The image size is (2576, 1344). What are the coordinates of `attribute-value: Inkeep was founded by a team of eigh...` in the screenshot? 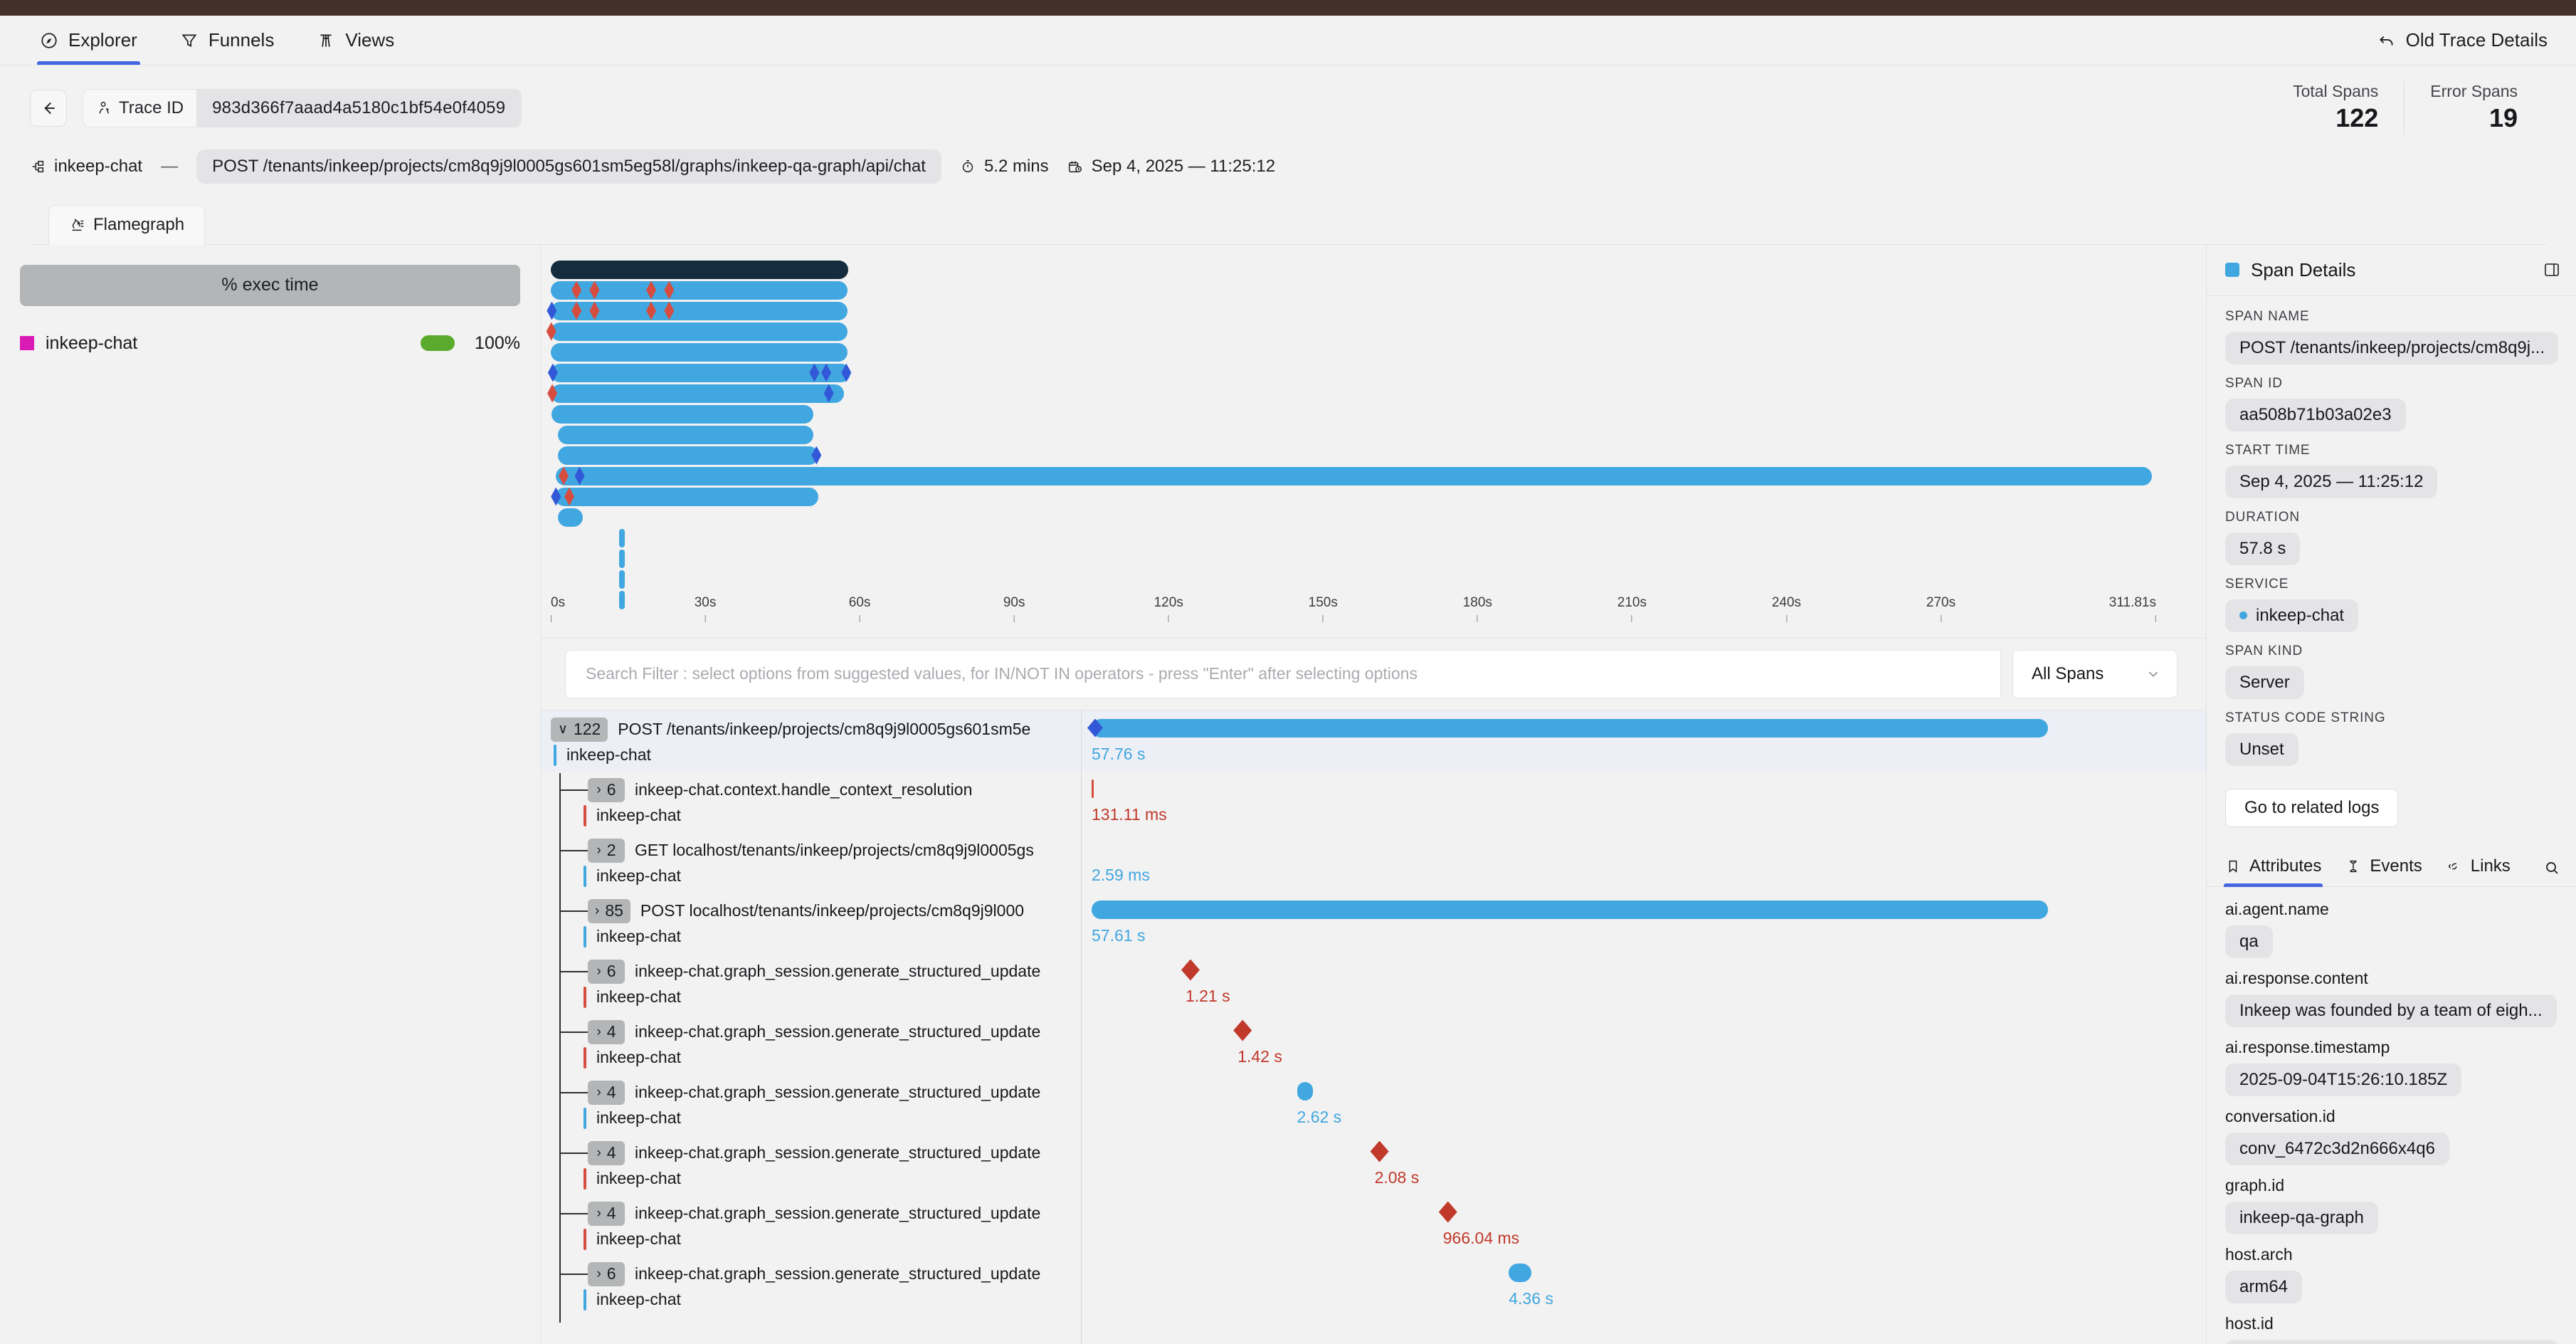 It's located at (2391, 1010).